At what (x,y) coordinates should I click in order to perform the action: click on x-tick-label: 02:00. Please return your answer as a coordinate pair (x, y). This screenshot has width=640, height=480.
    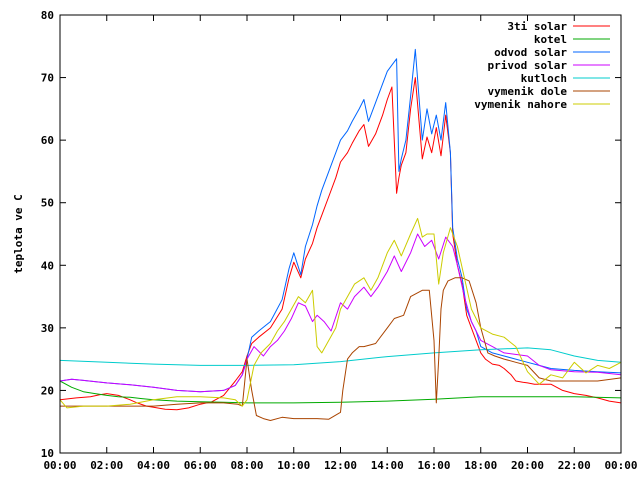
    Looking at the image, I should click on (106, 465).